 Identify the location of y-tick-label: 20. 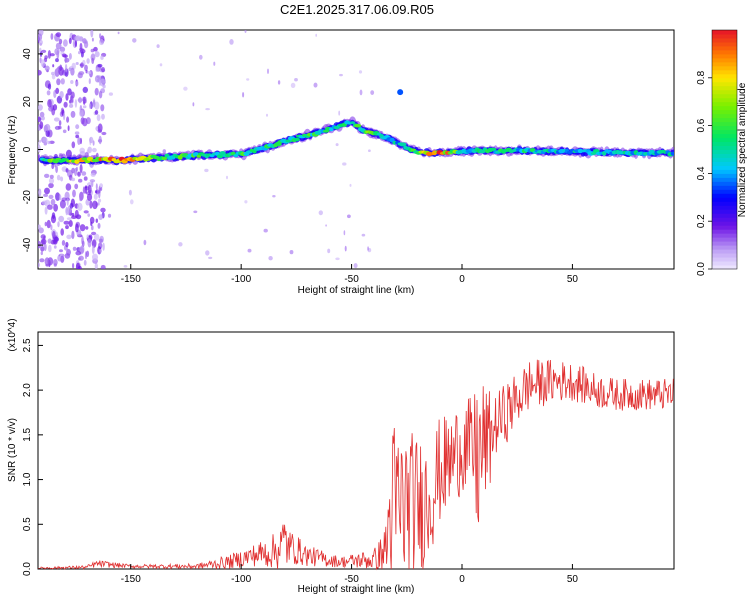
(27, 102).